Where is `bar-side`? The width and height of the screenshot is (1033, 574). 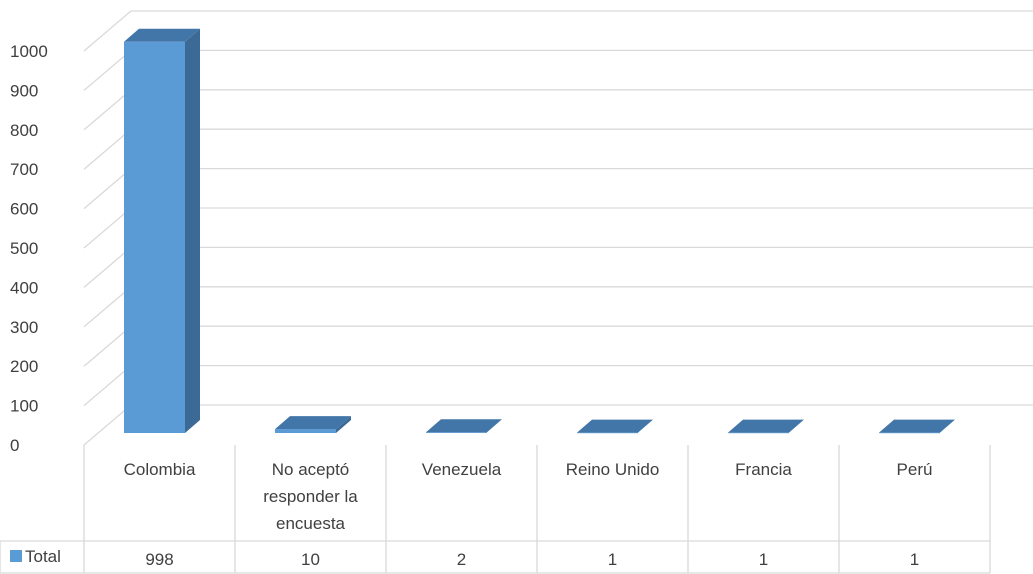 bar-side is located at coordinates (192, 231).